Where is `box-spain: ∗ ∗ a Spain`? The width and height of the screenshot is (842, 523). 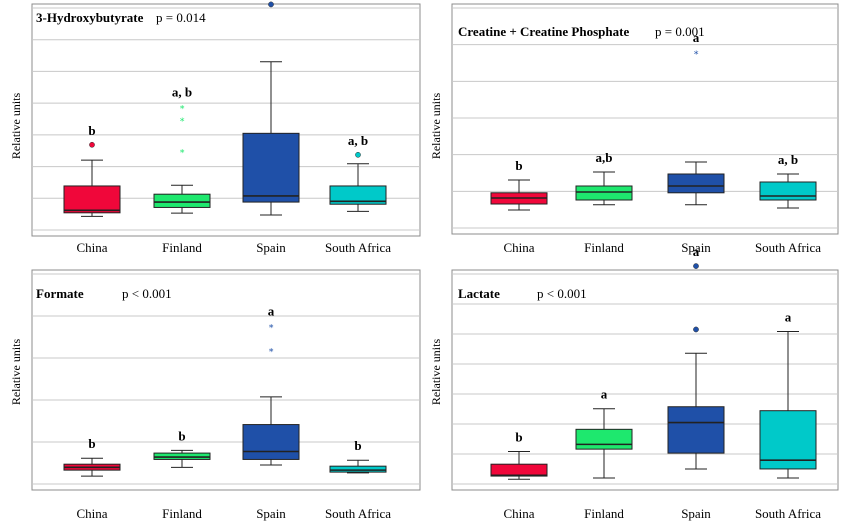
box-spain: ∗ ∗ a Spain is located at coordinates (271, 412).